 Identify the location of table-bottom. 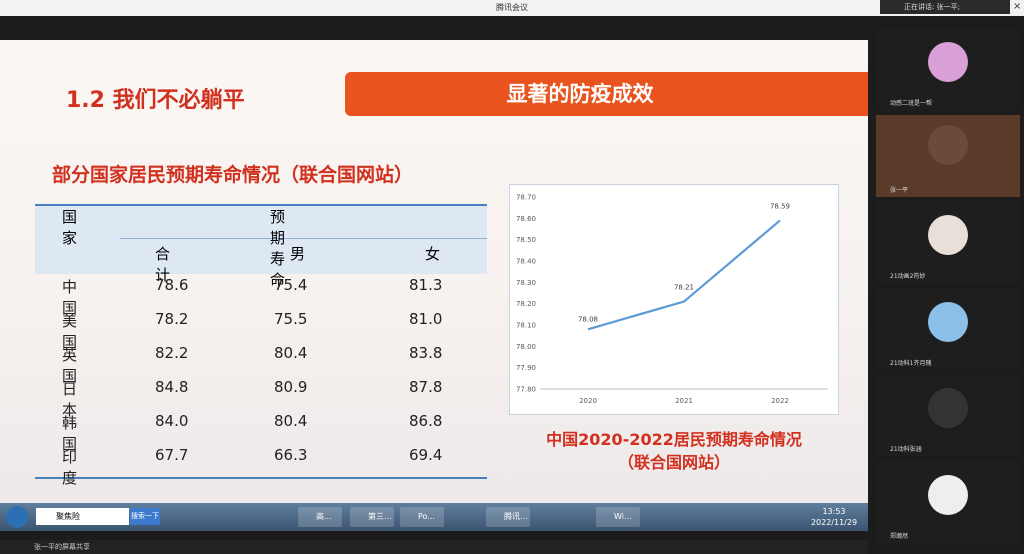
(261, 478).